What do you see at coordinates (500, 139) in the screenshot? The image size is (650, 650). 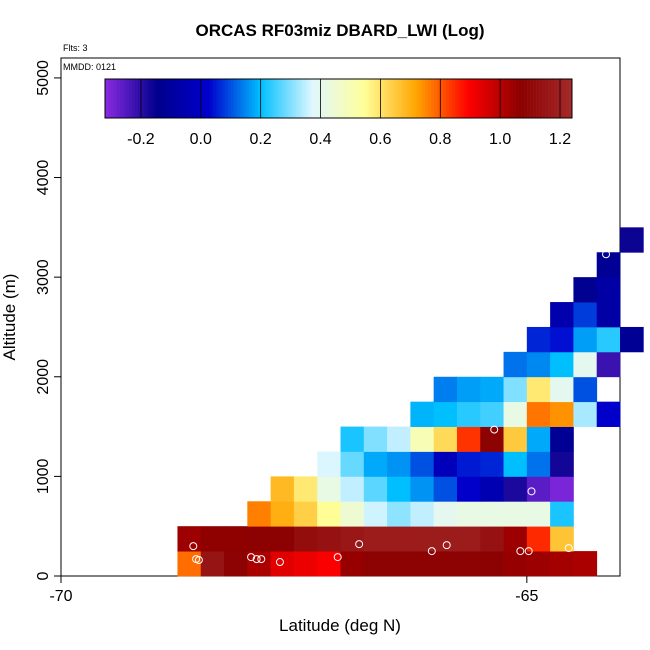 I see `colorbar-tick-label: 1.0` at bounding box center [500, 139].